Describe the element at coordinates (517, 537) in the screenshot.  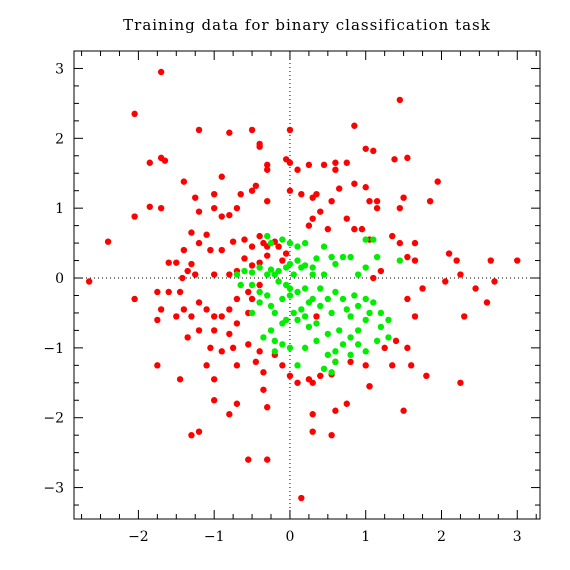
I see `x-tick-label: 3` at that location.